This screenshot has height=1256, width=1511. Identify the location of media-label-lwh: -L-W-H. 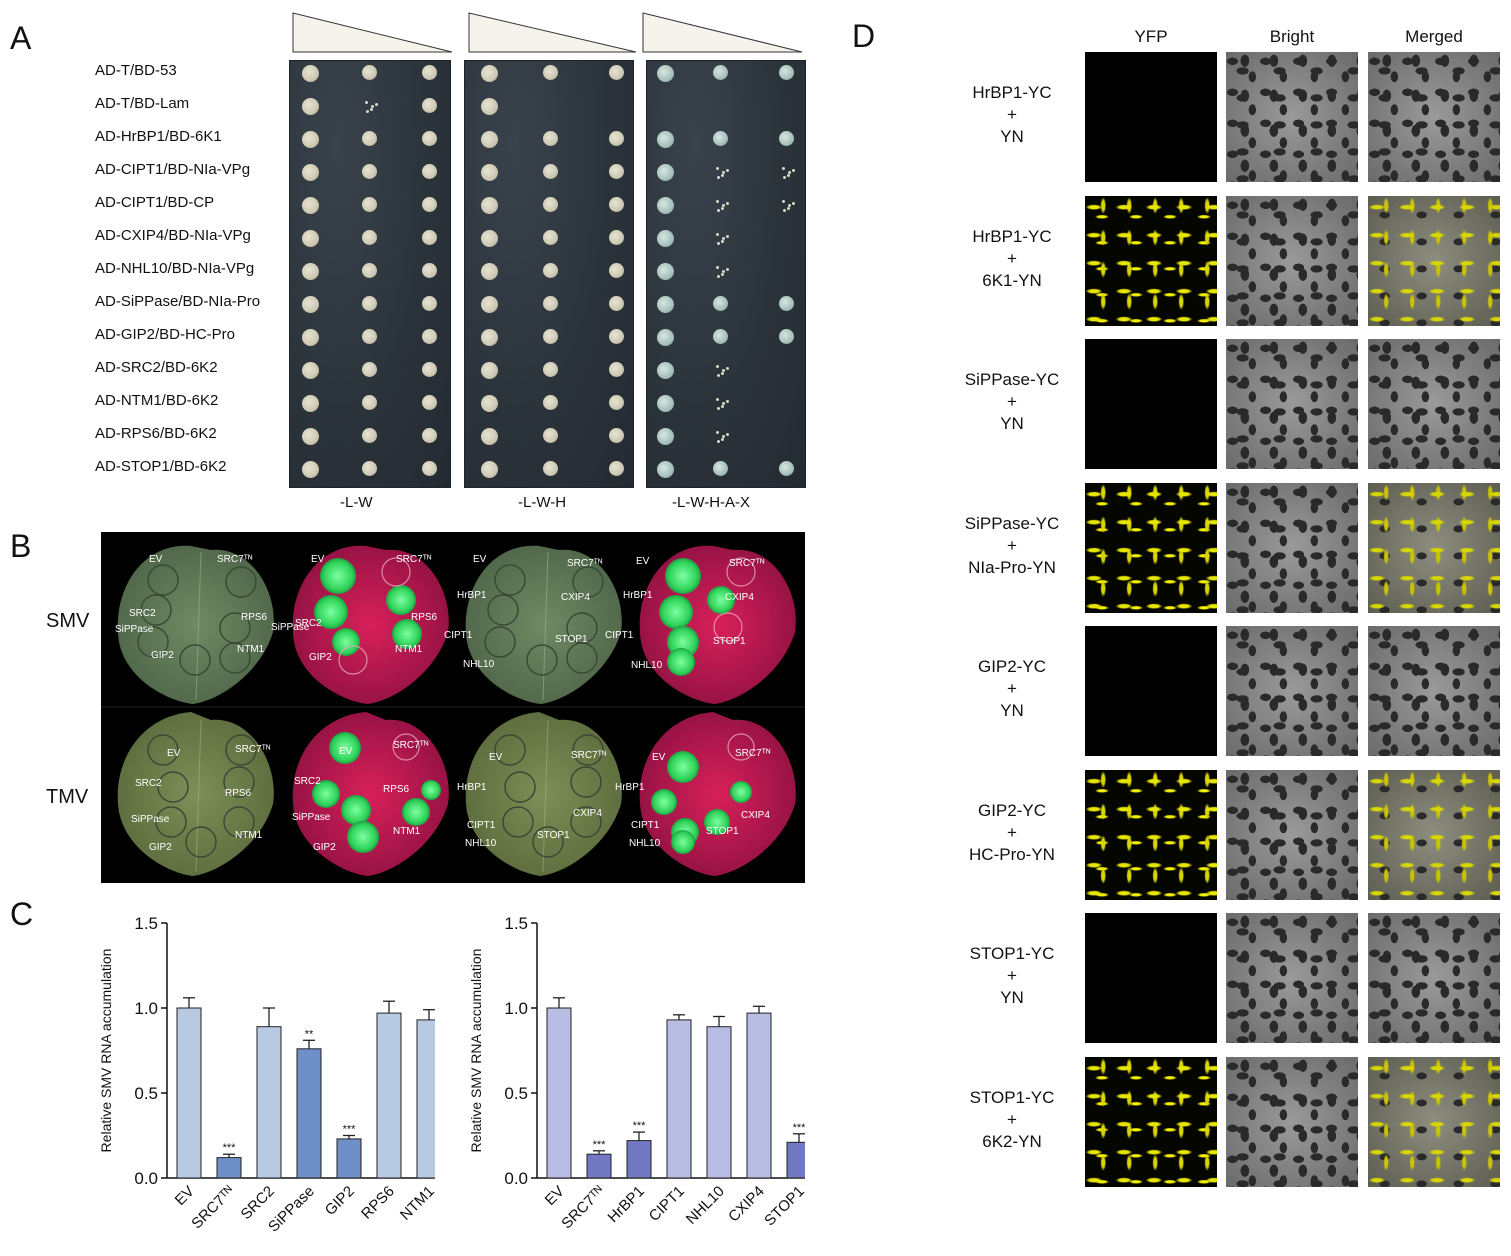
(542, 502).